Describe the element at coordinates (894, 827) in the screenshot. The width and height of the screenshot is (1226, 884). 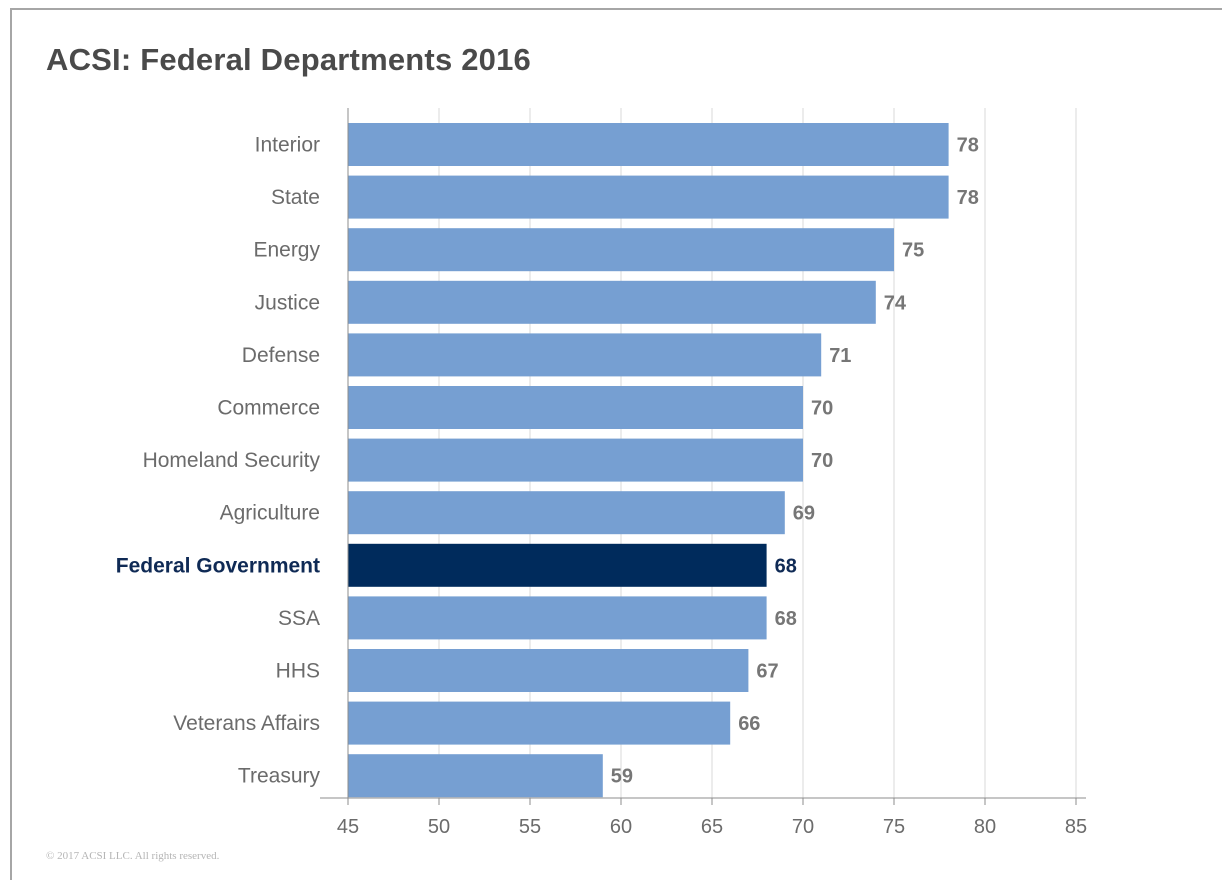
I see `x-tick-label: 75` at that location.